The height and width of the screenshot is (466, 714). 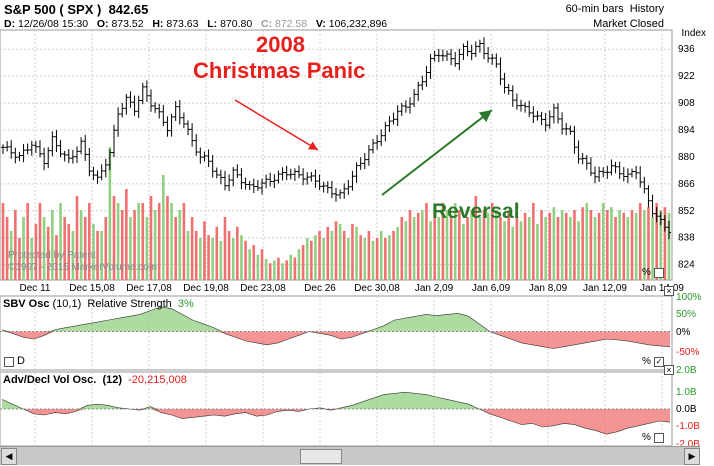 I want to click on y-tick-label: 936, so click(x=686, y=49).